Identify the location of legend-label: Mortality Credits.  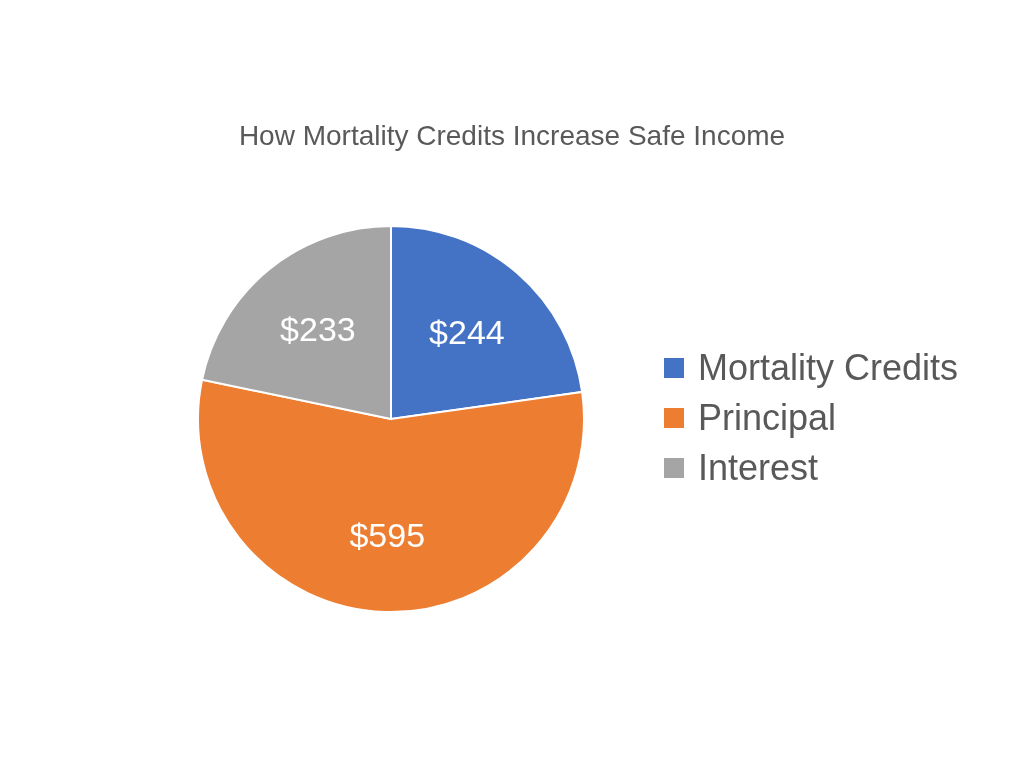
(828, 368).